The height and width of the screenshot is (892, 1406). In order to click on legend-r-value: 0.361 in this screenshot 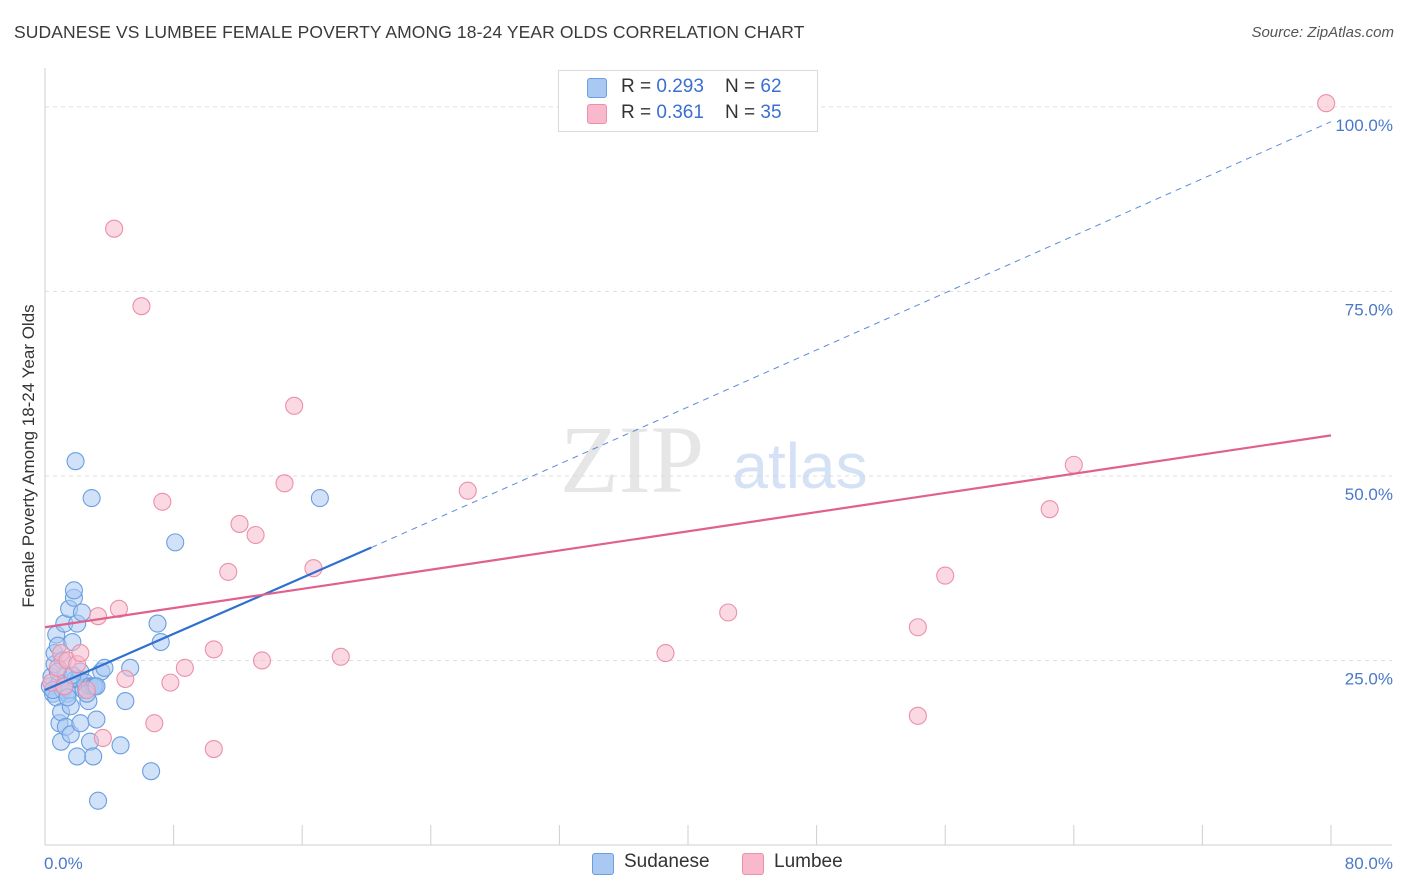, I will do `click(680, 112)`.